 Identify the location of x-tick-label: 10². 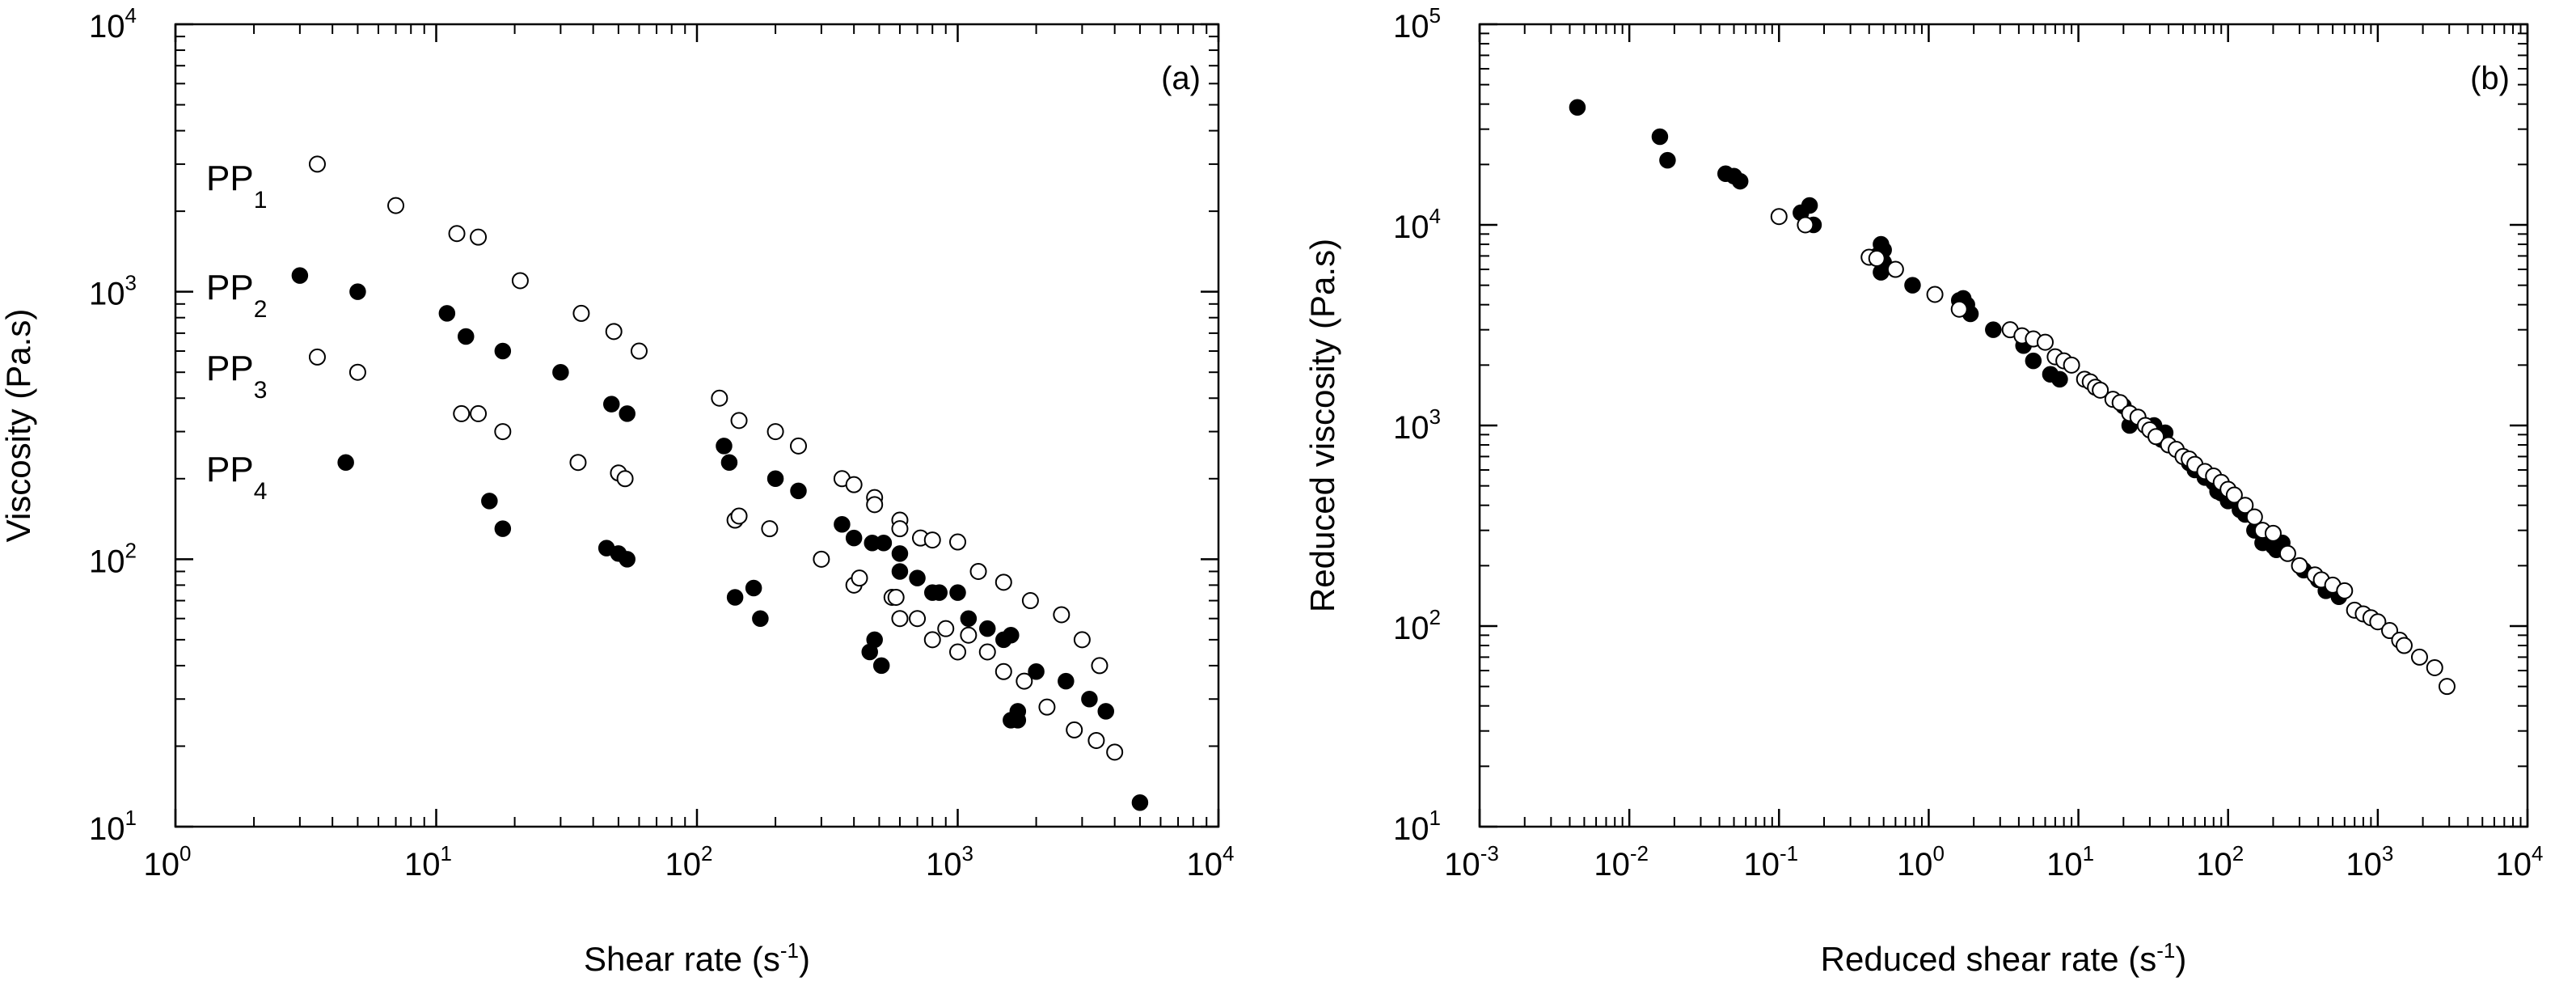
(2220, 861).